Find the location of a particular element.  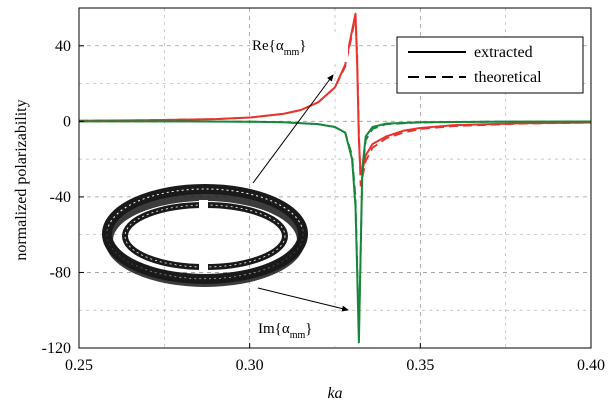

ring-outer-mesh is located at coordinates (205, 235).